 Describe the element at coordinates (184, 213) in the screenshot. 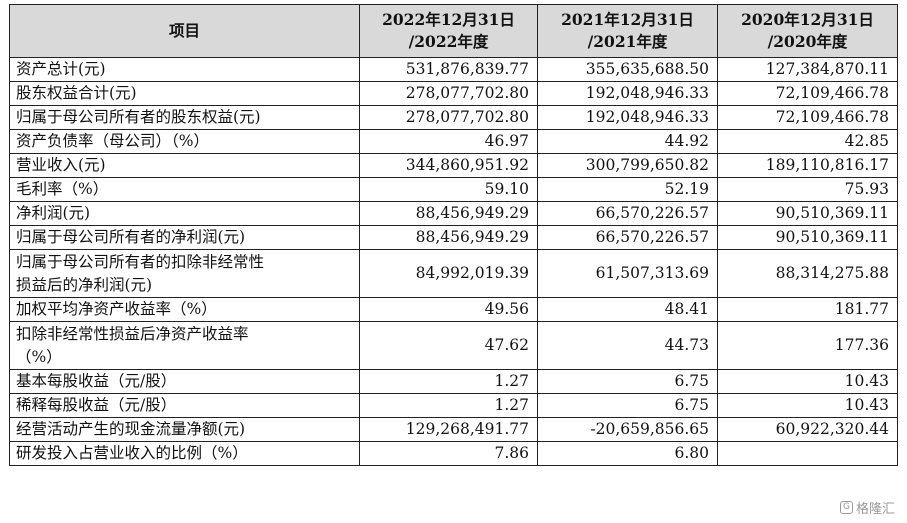

I see `row-label: 净利润(元)` at that location.